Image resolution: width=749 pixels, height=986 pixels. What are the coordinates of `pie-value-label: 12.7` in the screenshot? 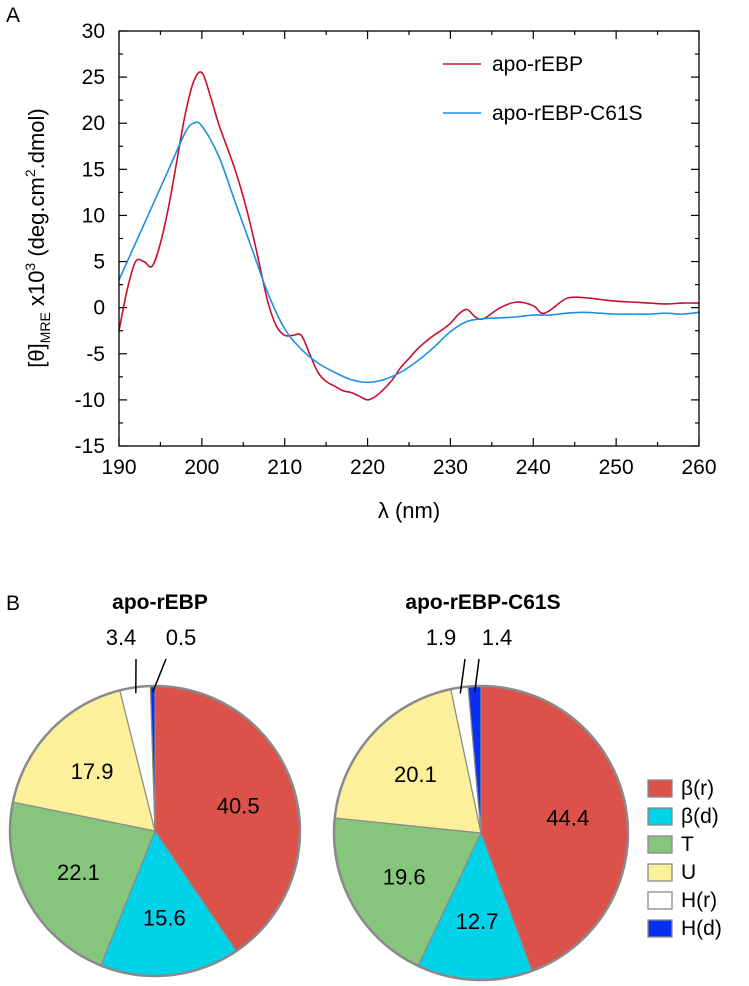 It's located at (477, 921).